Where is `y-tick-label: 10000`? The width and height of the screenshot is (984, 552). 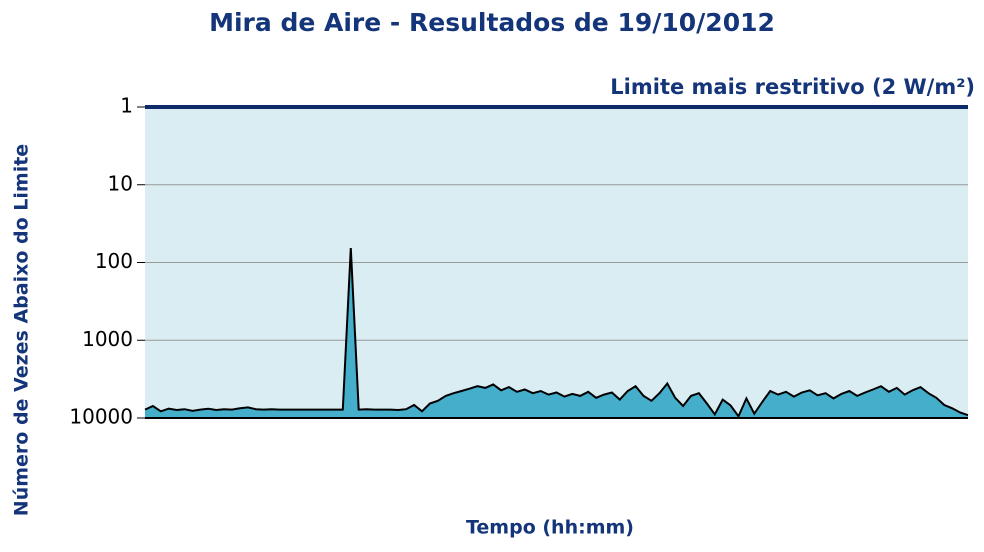
y-tick-label: 10000 is located at coordinates (101, 417).